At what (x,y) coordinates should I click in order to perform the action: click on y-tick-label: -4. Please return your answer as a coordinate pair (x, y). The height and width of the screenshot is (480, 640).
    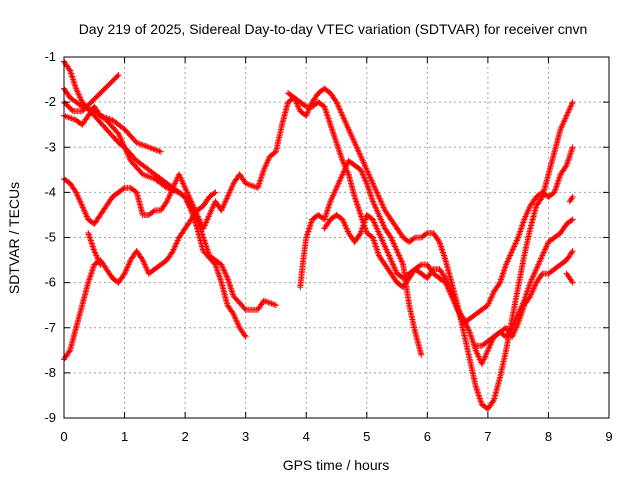
    Looking at the image, I should click on (50, 191).